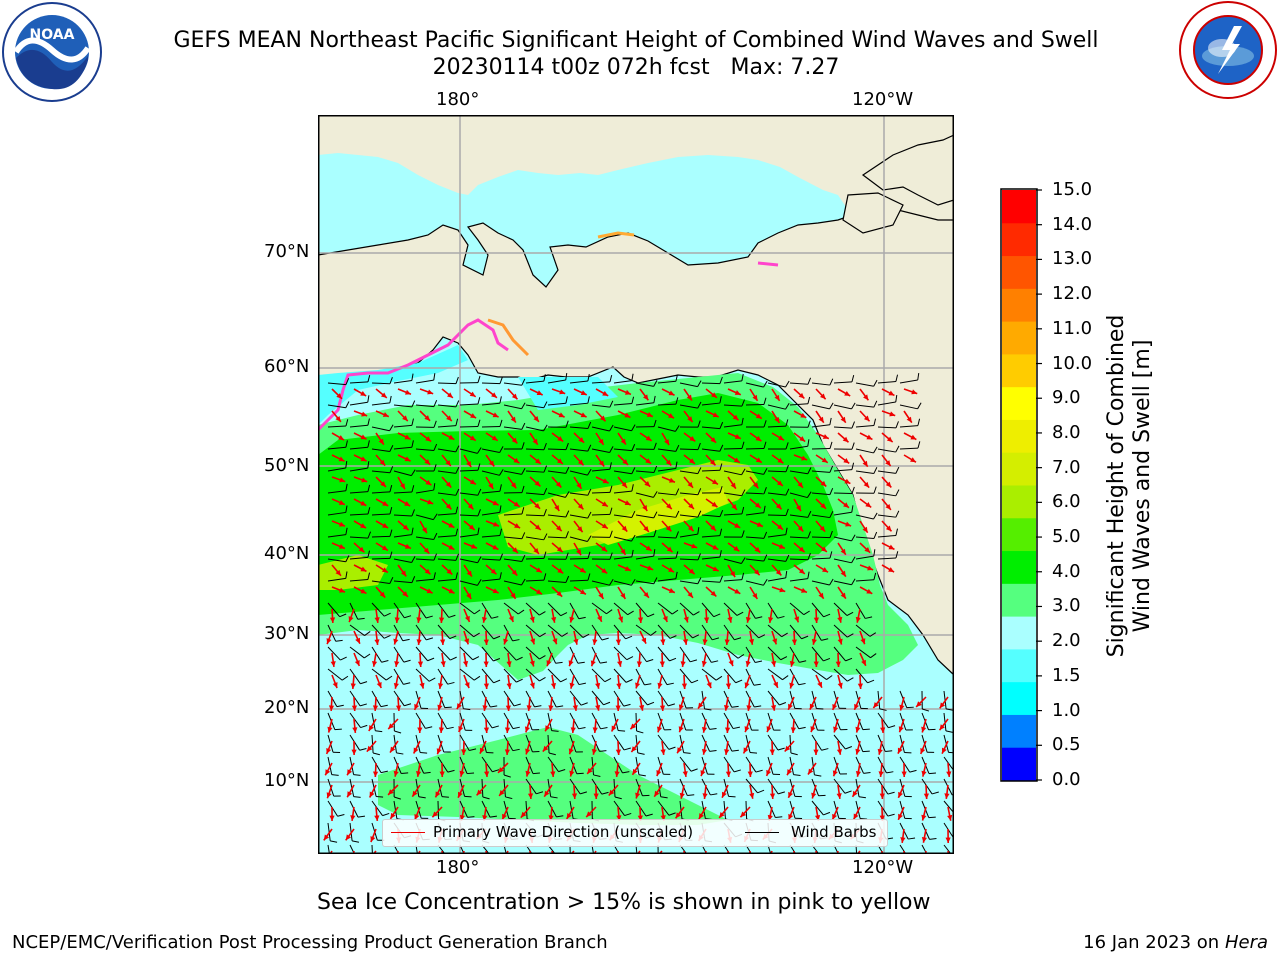  I want to click on colorbar-segment, so click(1019, 731).